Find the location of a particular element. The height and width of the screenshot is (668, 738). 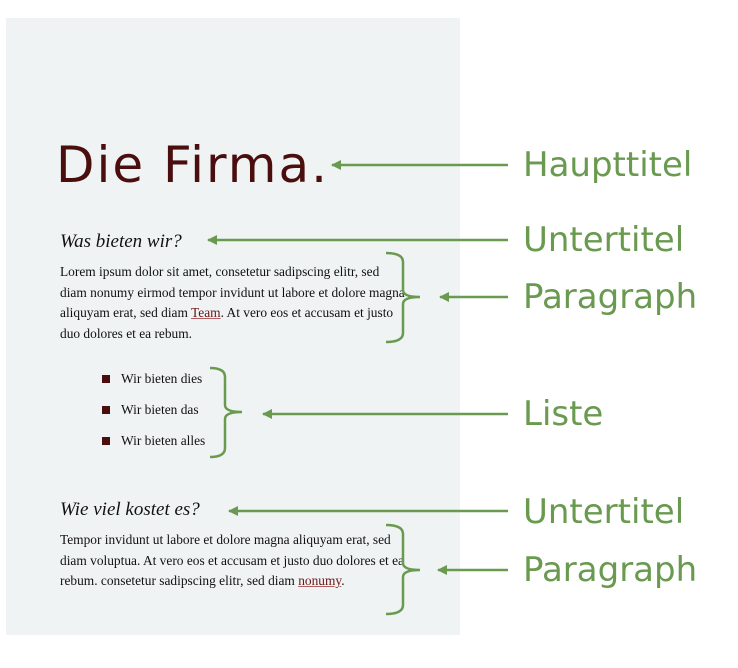

list-item: Wir bieten dies is located at coordinates (153, 384).